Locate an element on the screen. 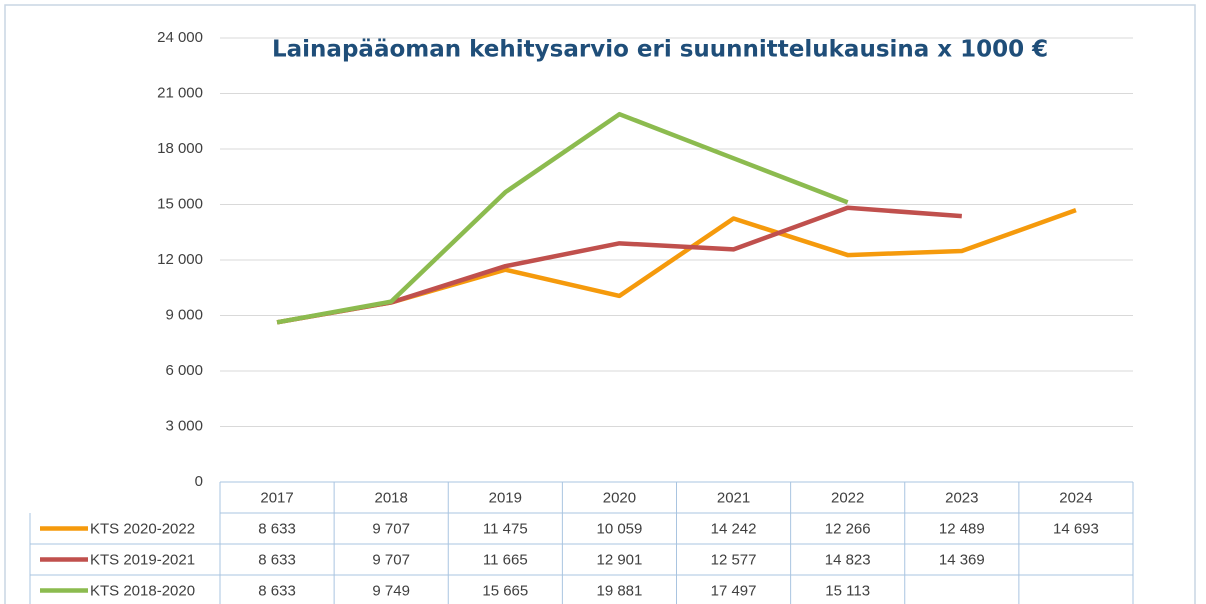  x-tick-label: 2024 is located at coordinates (1075, 497).